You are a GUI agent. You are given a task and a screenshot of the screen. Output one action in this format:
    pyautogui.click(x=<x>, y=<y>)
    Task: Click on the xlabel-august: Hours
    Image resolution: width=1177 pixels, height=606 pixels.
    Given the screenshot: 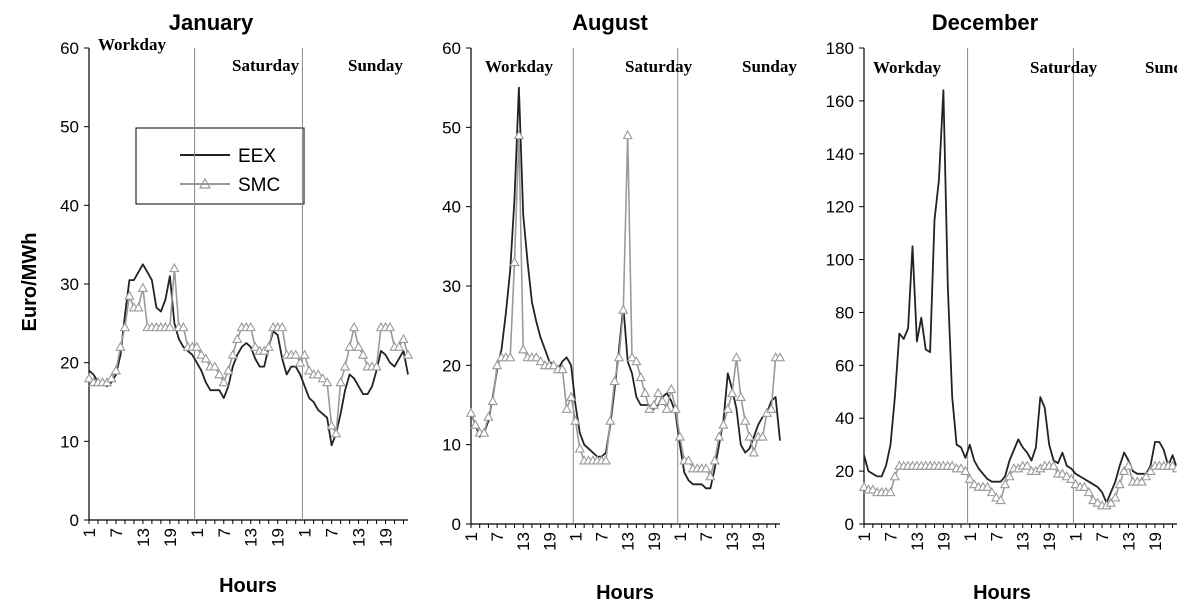 What is the action you would take?
    pyautogui.click(x=625, y=593)
    